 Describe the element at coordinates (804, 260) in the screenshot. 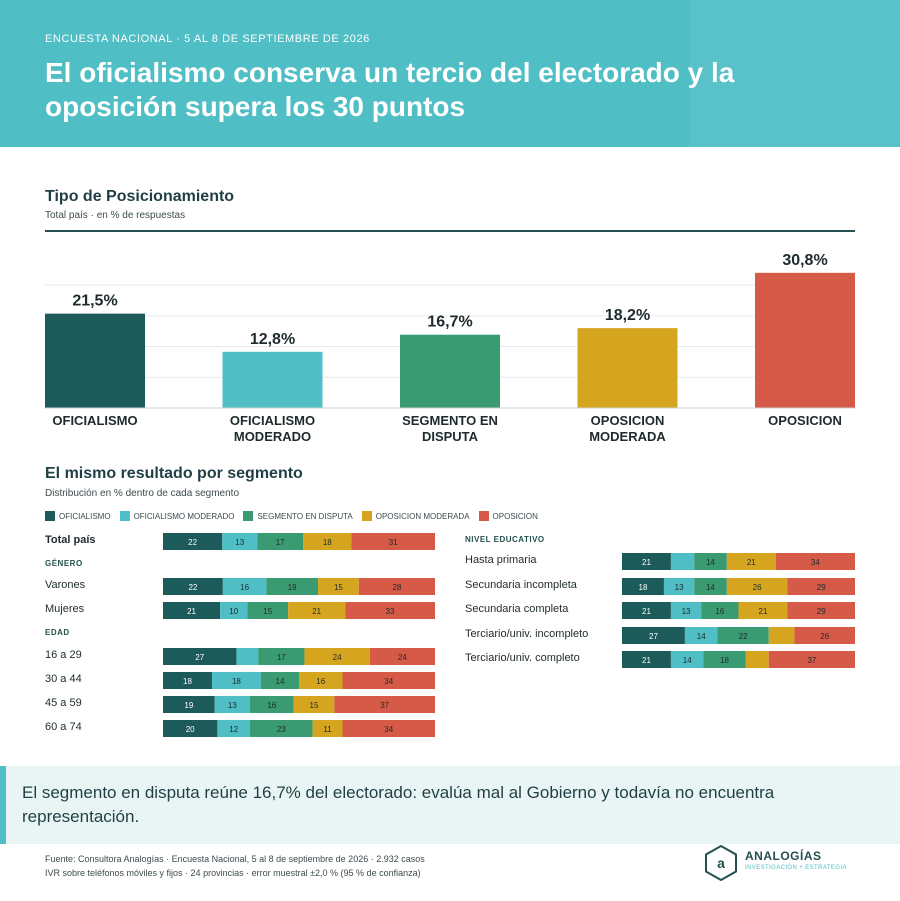

I see `bar-value-label: 30,8%` at that location.